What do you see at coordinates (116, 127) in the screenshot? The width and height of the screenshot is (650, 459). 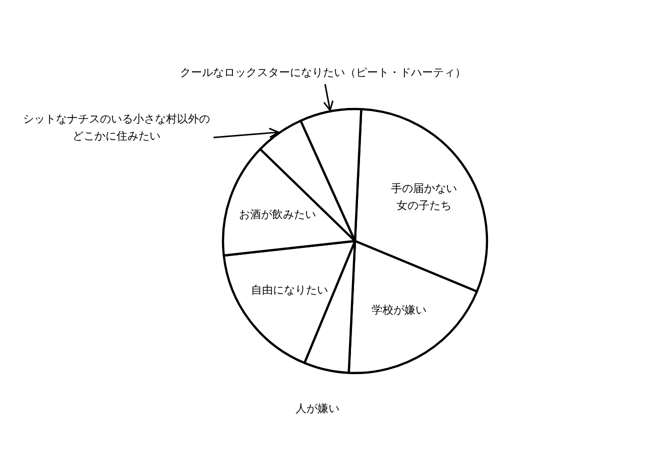 I see `slice-label: シットなナチスのいる小さな村以外のどこかに住みたい` at bounding box center [116, 127].